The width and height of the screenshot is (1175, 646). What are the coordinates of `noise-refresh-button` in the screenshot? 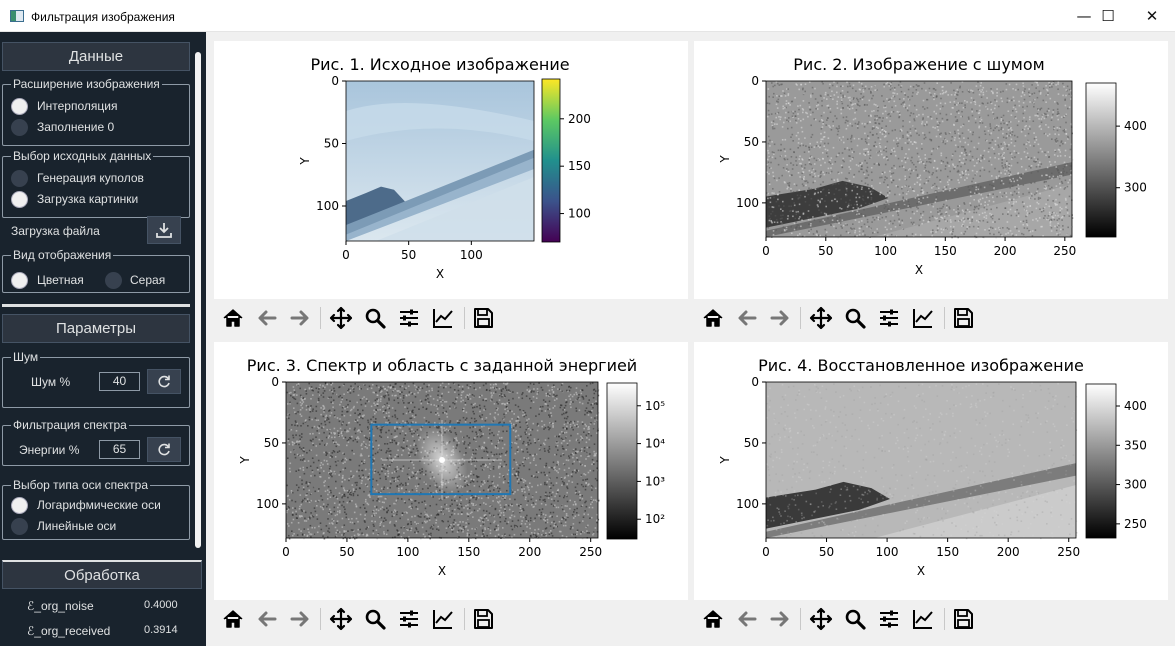 It's located at (164, 381).